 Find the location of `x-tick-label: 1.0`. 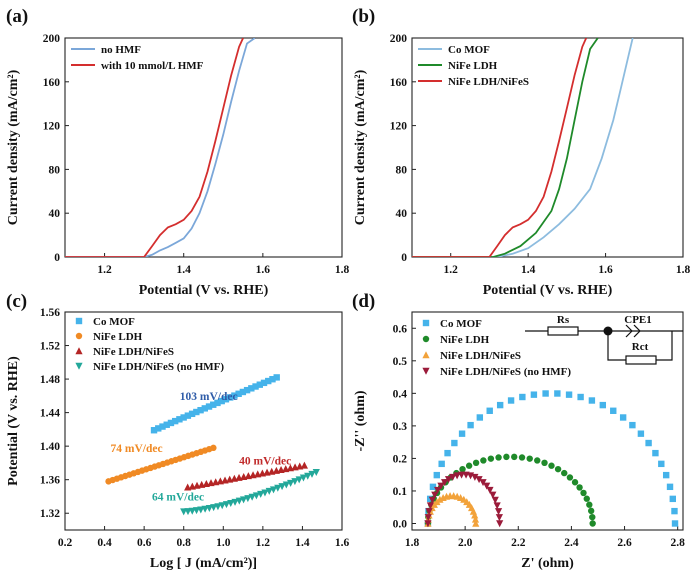

x-tick-label: 1.0 is located at coordinates (223, 543).